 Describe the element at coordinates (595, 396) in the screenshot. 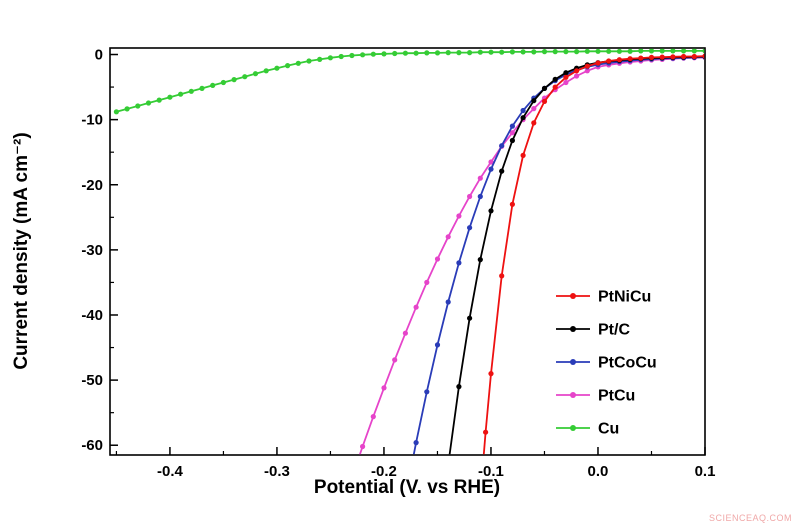

I see `legend-item-ptcu: PtCu` at that location.